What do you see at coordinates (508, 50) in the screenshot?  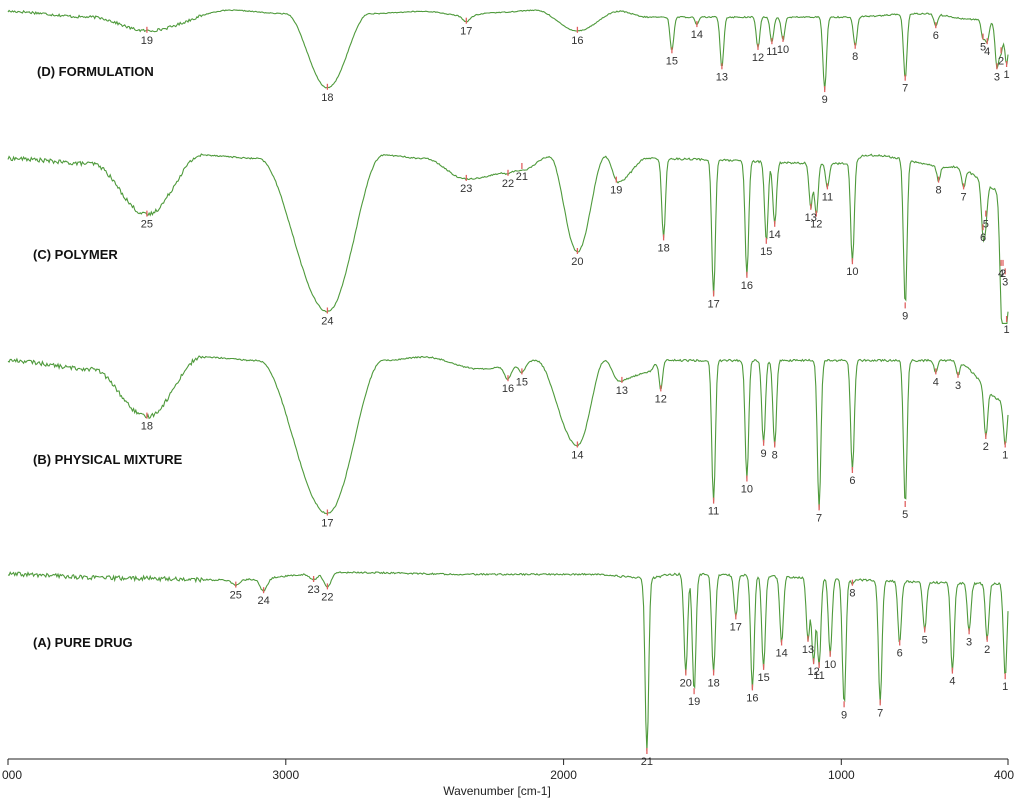 I see `spectrum-line` at bounding box center [508, 50].